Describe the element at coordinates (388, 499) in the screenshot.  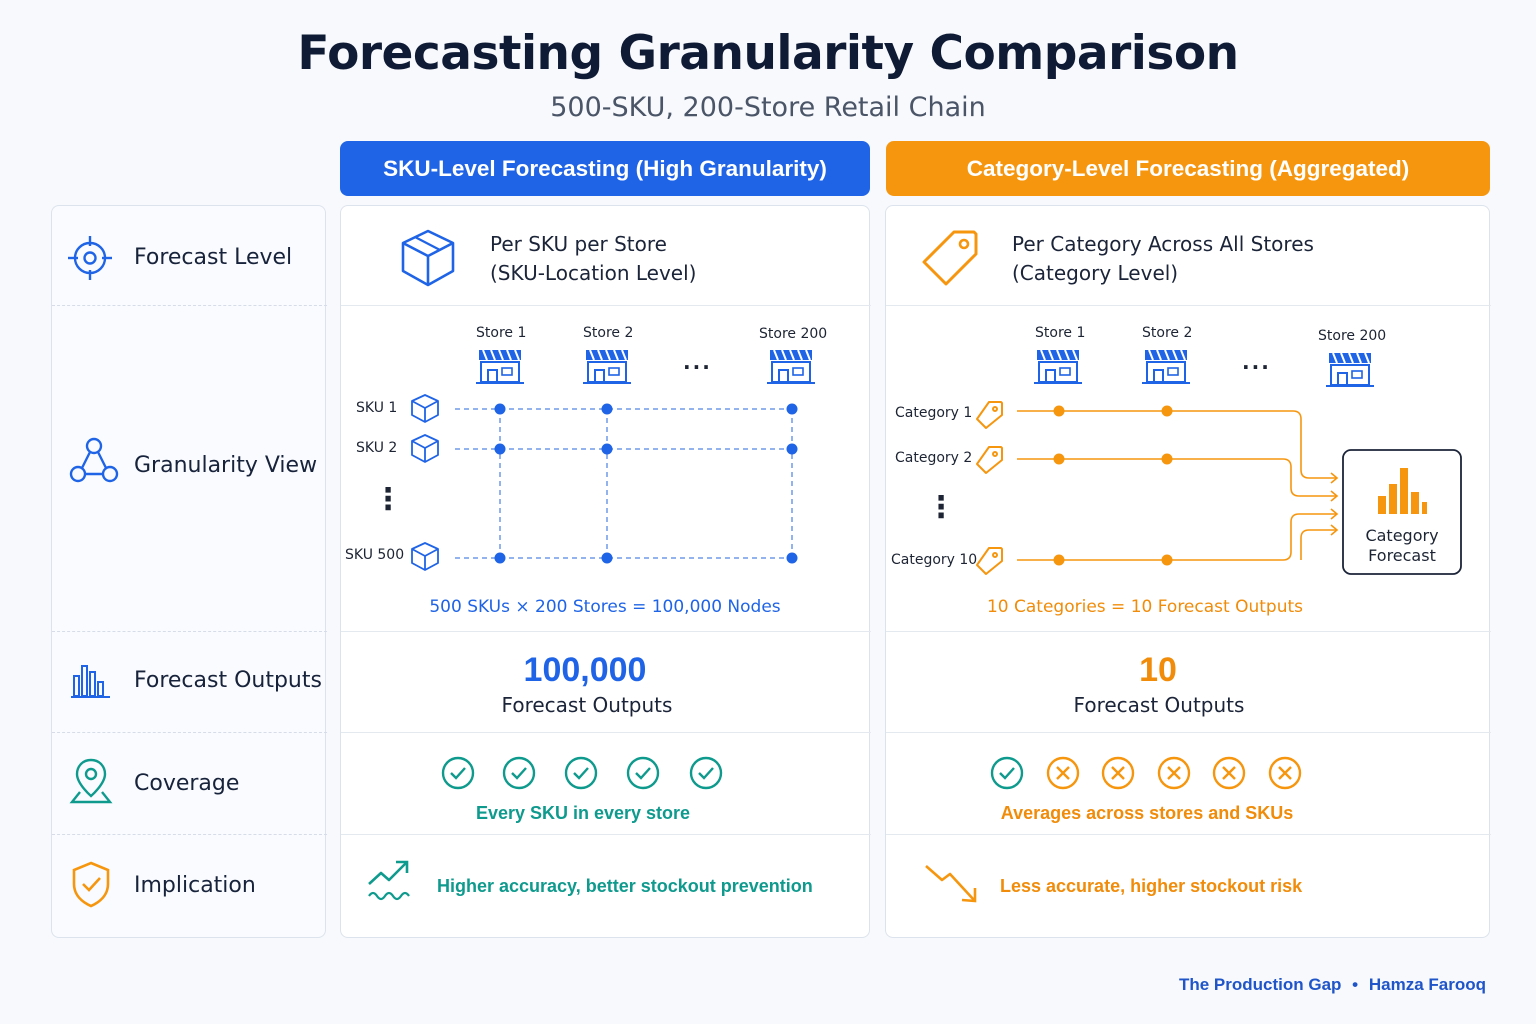
I see `sku-row-vertical-ellipsis: ⋮` at that location.